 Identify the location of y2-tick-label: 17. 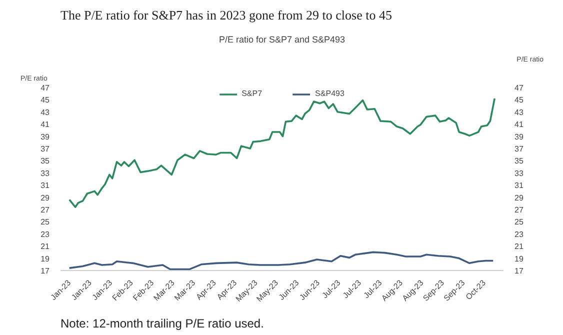
(519, 271).